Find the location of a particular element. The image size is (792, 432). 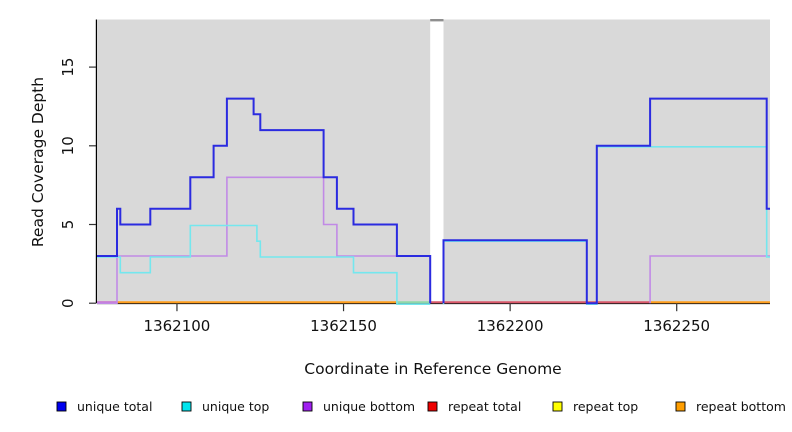

legend-item-unique-top: unique top is located at coordinates (225, 406).